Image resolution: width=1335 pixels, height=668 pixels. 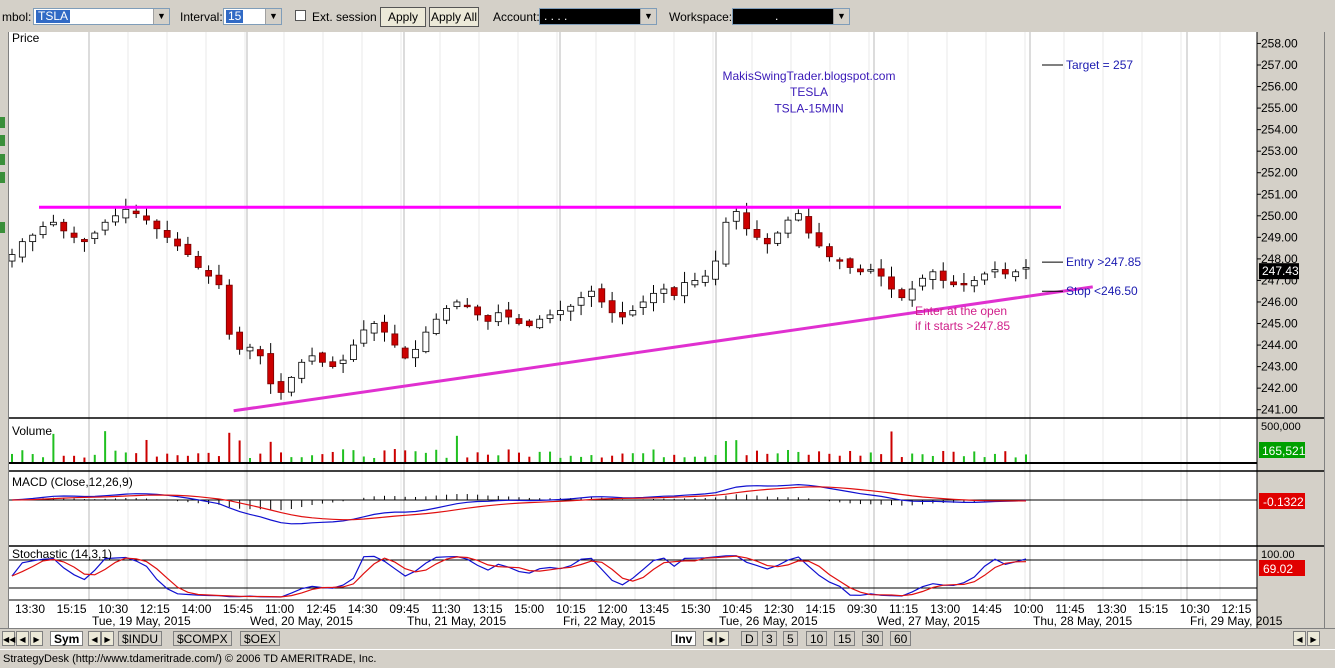 What do you see at coordinates (779, 609) in the screenshot?
I see `x-time-label: 12:30` at bounding box center [779, 609].